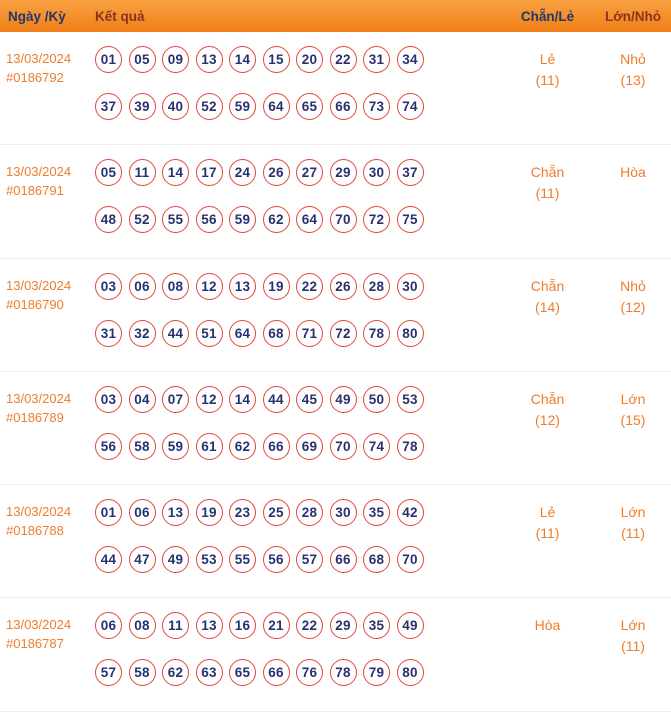 This screenshot has width=671, height=712. Describe the element at coordinates (547, 306) in the screenshot. I see `even-odd-count: (14)` at that location.